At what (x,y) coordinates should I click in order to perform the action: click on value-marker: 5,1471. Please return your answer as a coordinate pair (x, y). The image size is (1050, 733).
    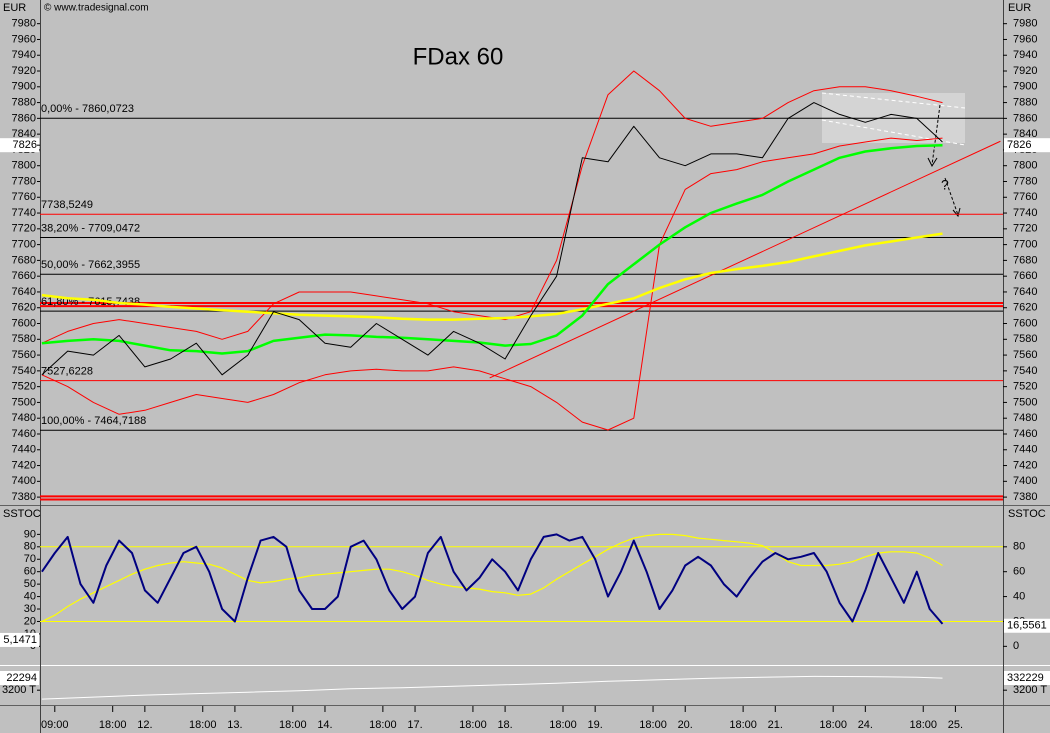
    Looking at the image, I should click on (19, 639).